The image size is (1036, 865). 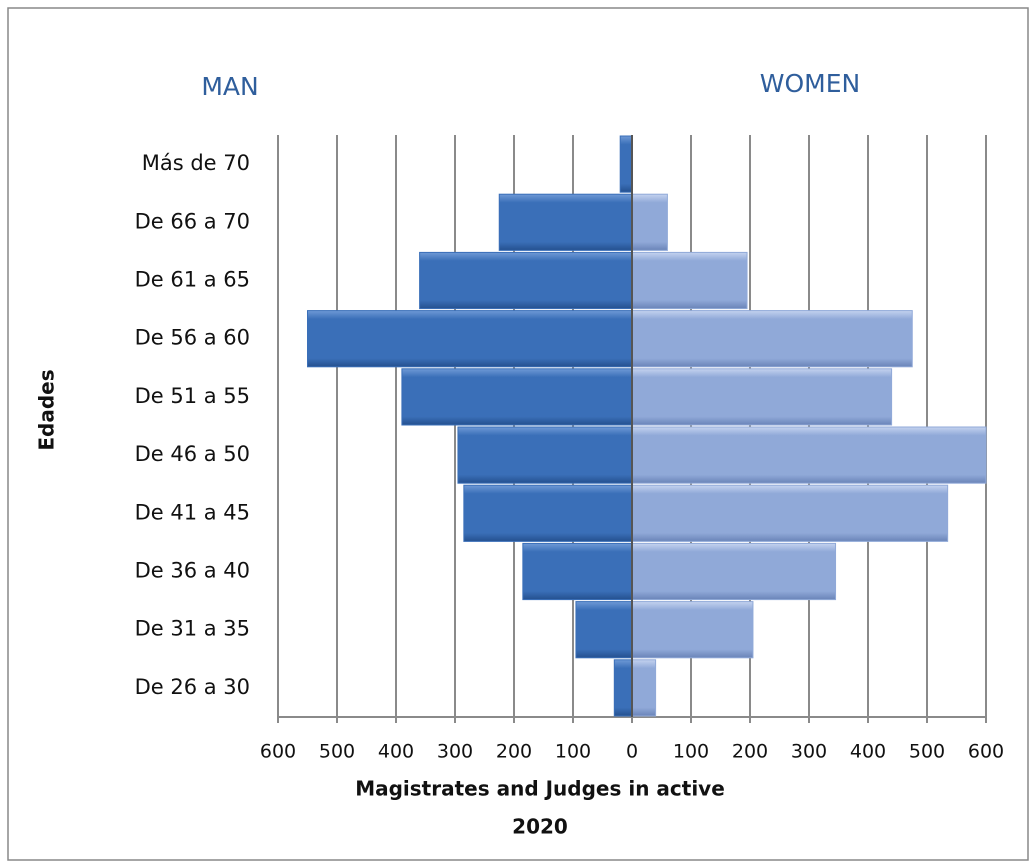 What do you see at coordinates (810, 83) in the screenshot?
I see `legend-label: WOMEN` at bounding box center [810, 83].